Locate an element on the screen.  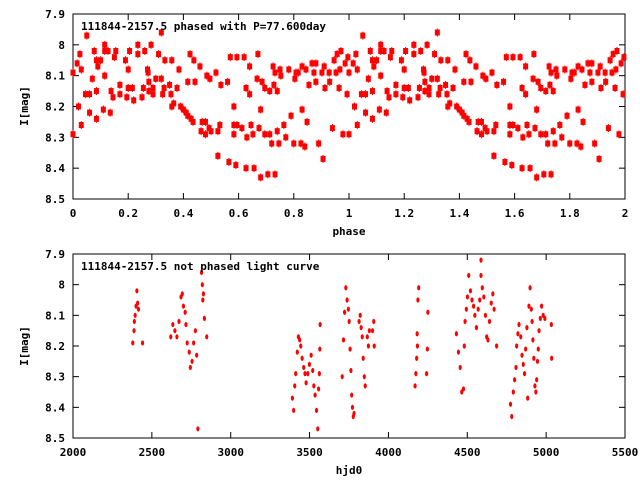
x-tick-label: 0.4 is located at coordinates (183, 213).